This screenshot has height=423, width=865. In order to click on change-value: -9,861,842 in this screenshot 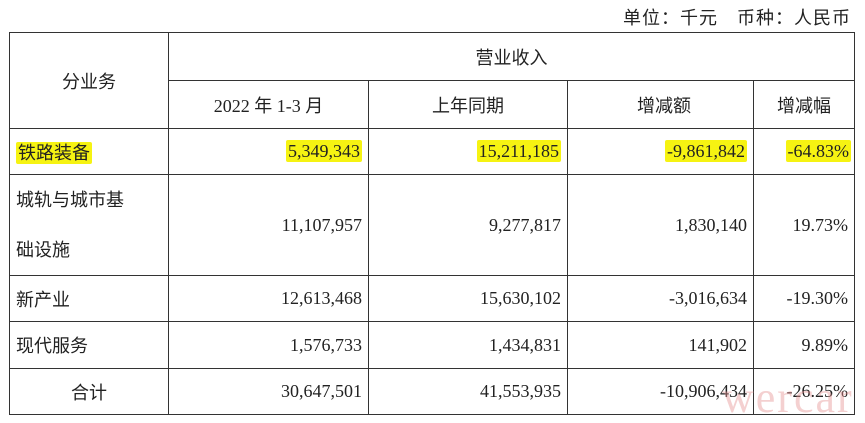, I will do `click(706, 151)`.